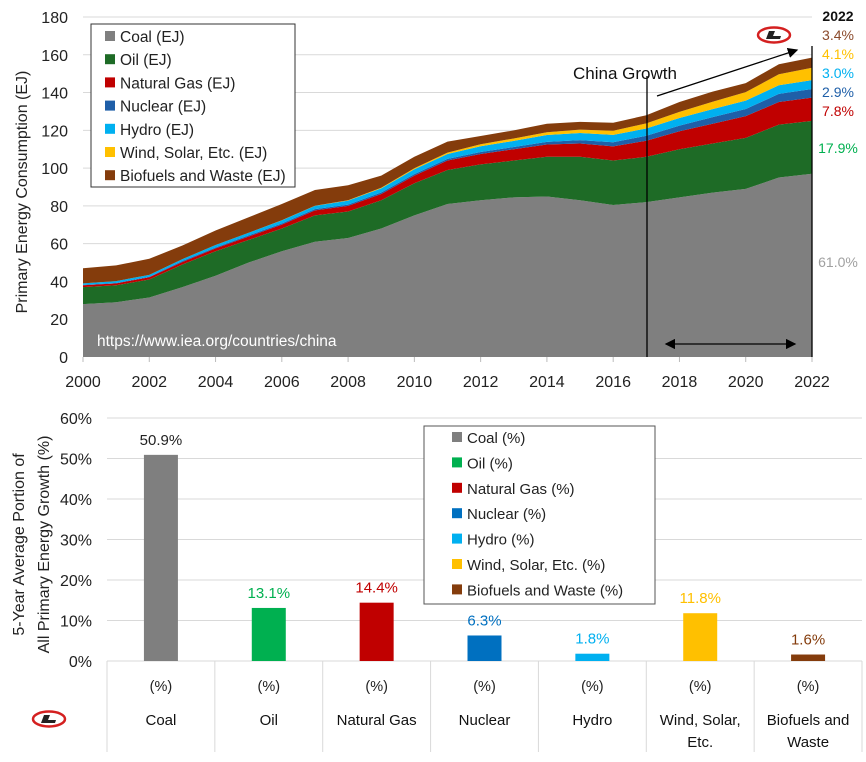 The width and height of the screenshot is (866, 762). I want to click on y-tick-label: 120, so click(54, 131).